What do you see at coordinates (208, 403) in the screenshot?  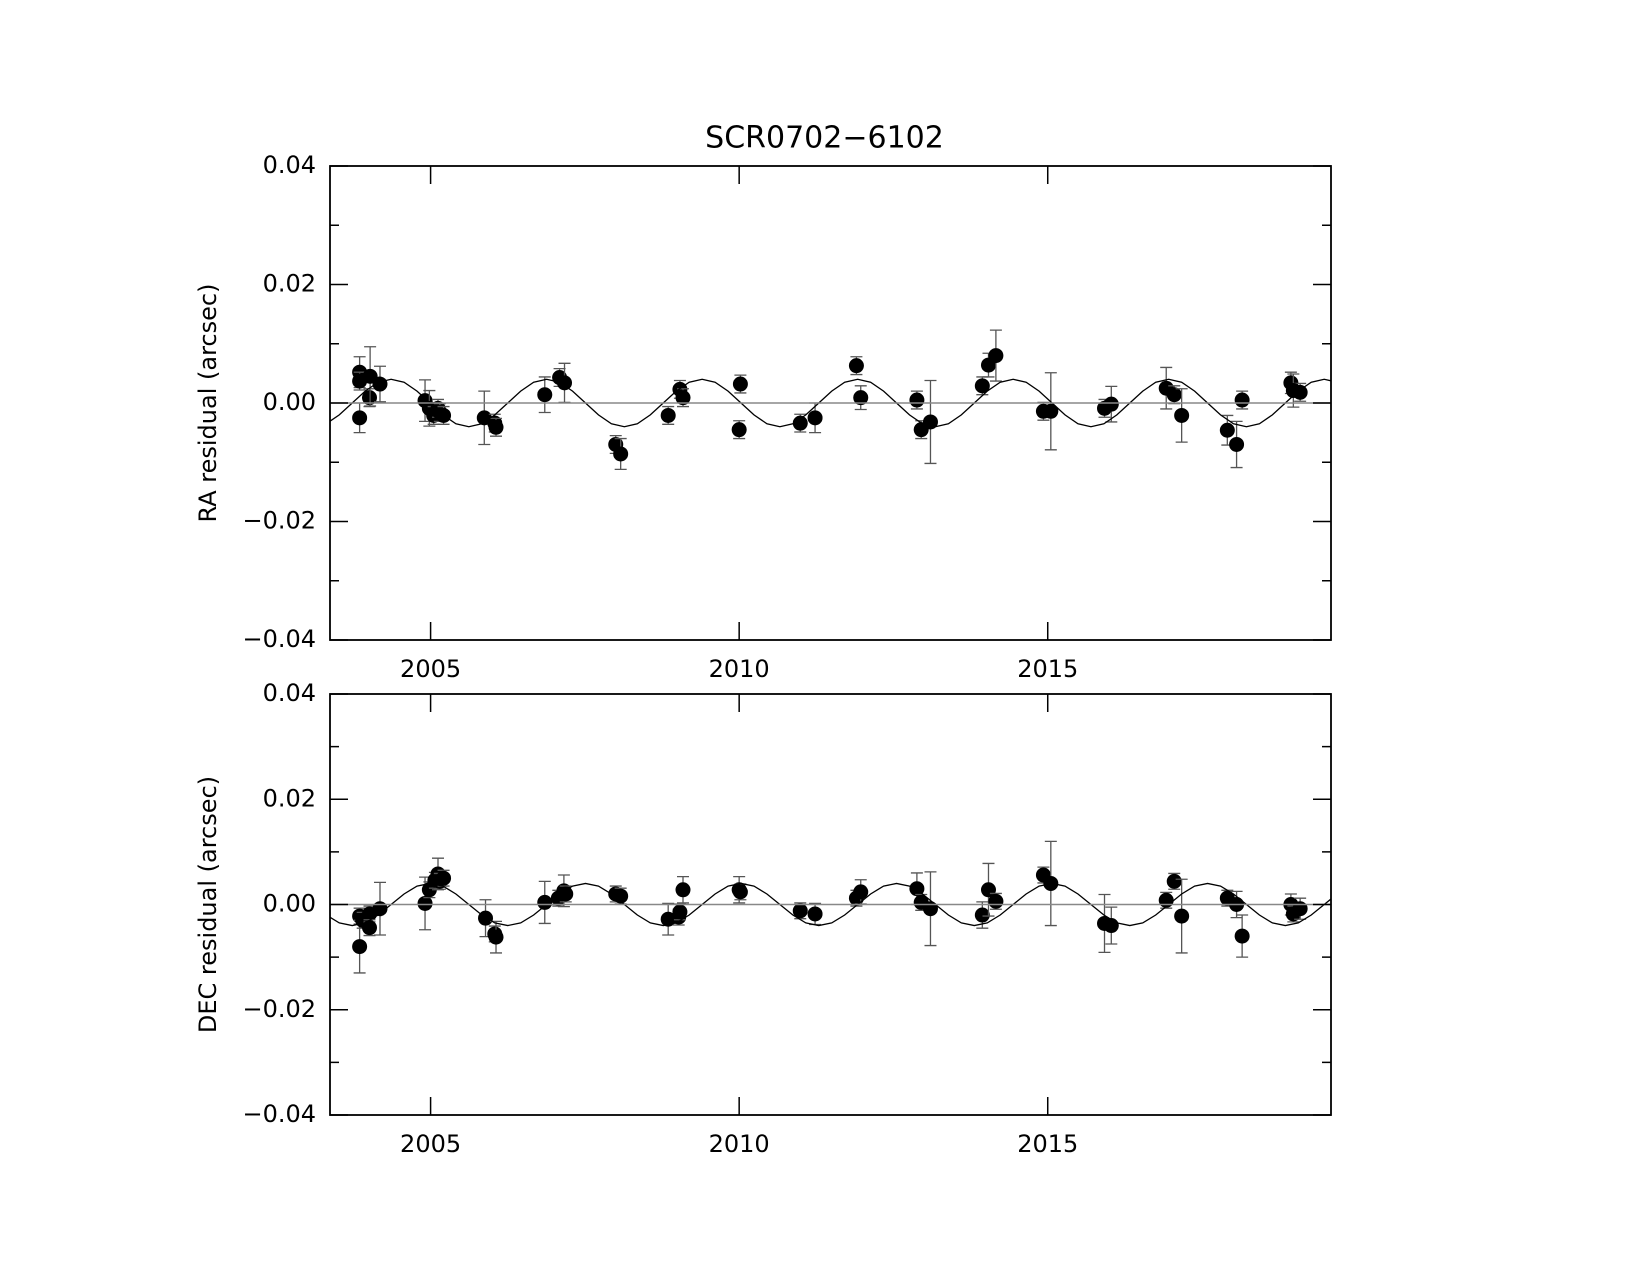 I see `y-axis-label: RA residual (arcsec)` at bounding box center [208, 403].